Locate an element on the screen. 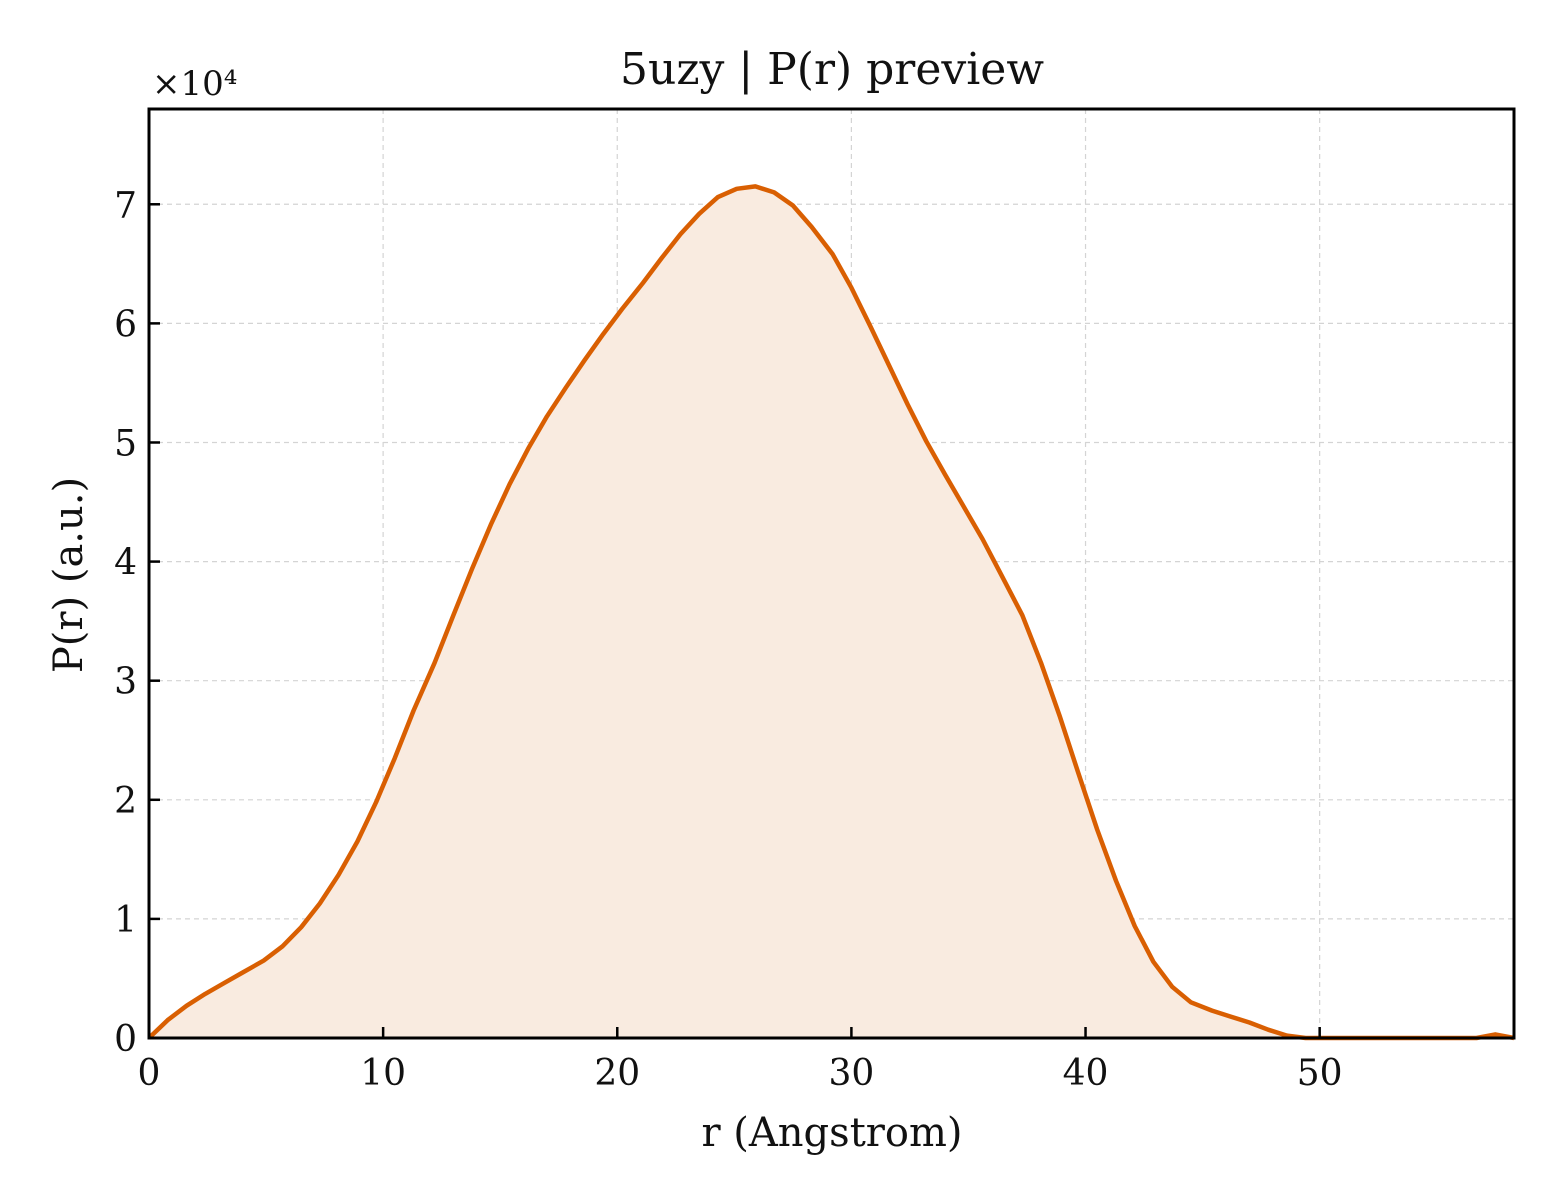 This screenshot has width=1560, height=1200. x-tick-label: 30 is located at coordinates (851, 1073).